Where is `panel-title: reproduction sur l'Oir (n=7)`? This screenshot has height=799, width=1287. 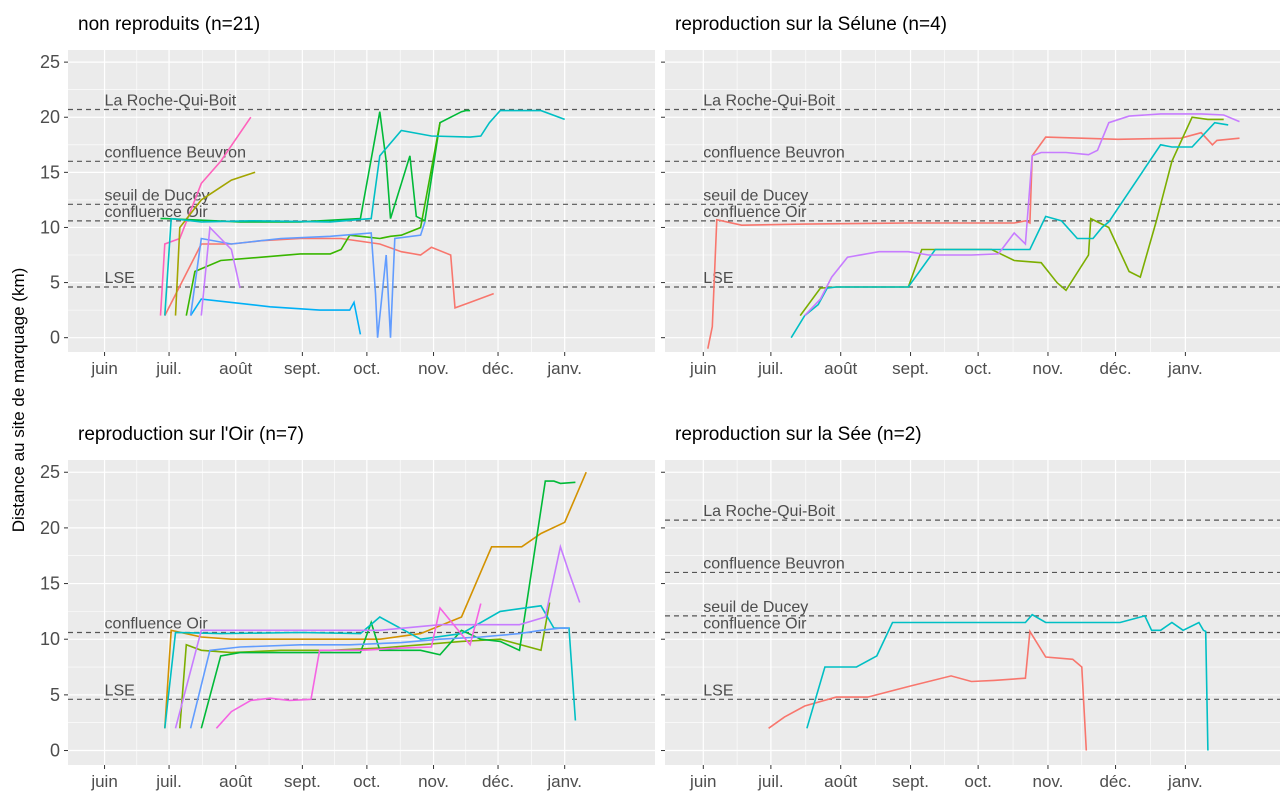 panel-title: reproduction sur l'Oir (n=7) is located at coordinates (191, 434).